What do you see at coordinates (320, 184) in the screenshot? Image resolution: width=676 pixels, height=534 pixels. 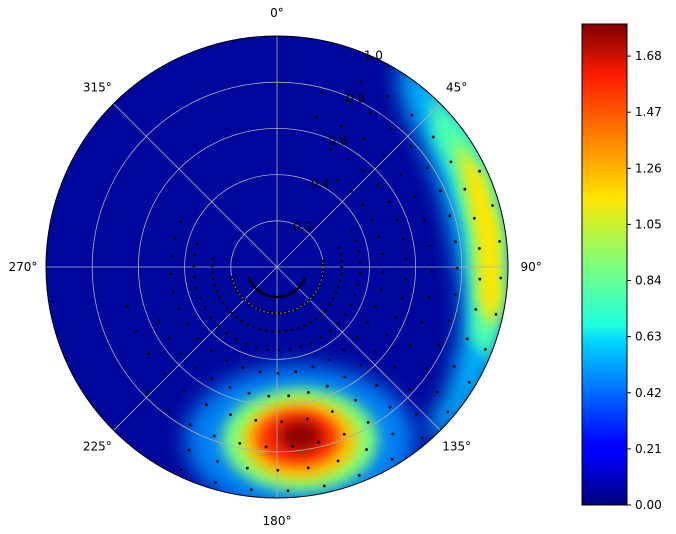 I see `radial-tick-label-1: 0.4` at bounding box center [320, 184].